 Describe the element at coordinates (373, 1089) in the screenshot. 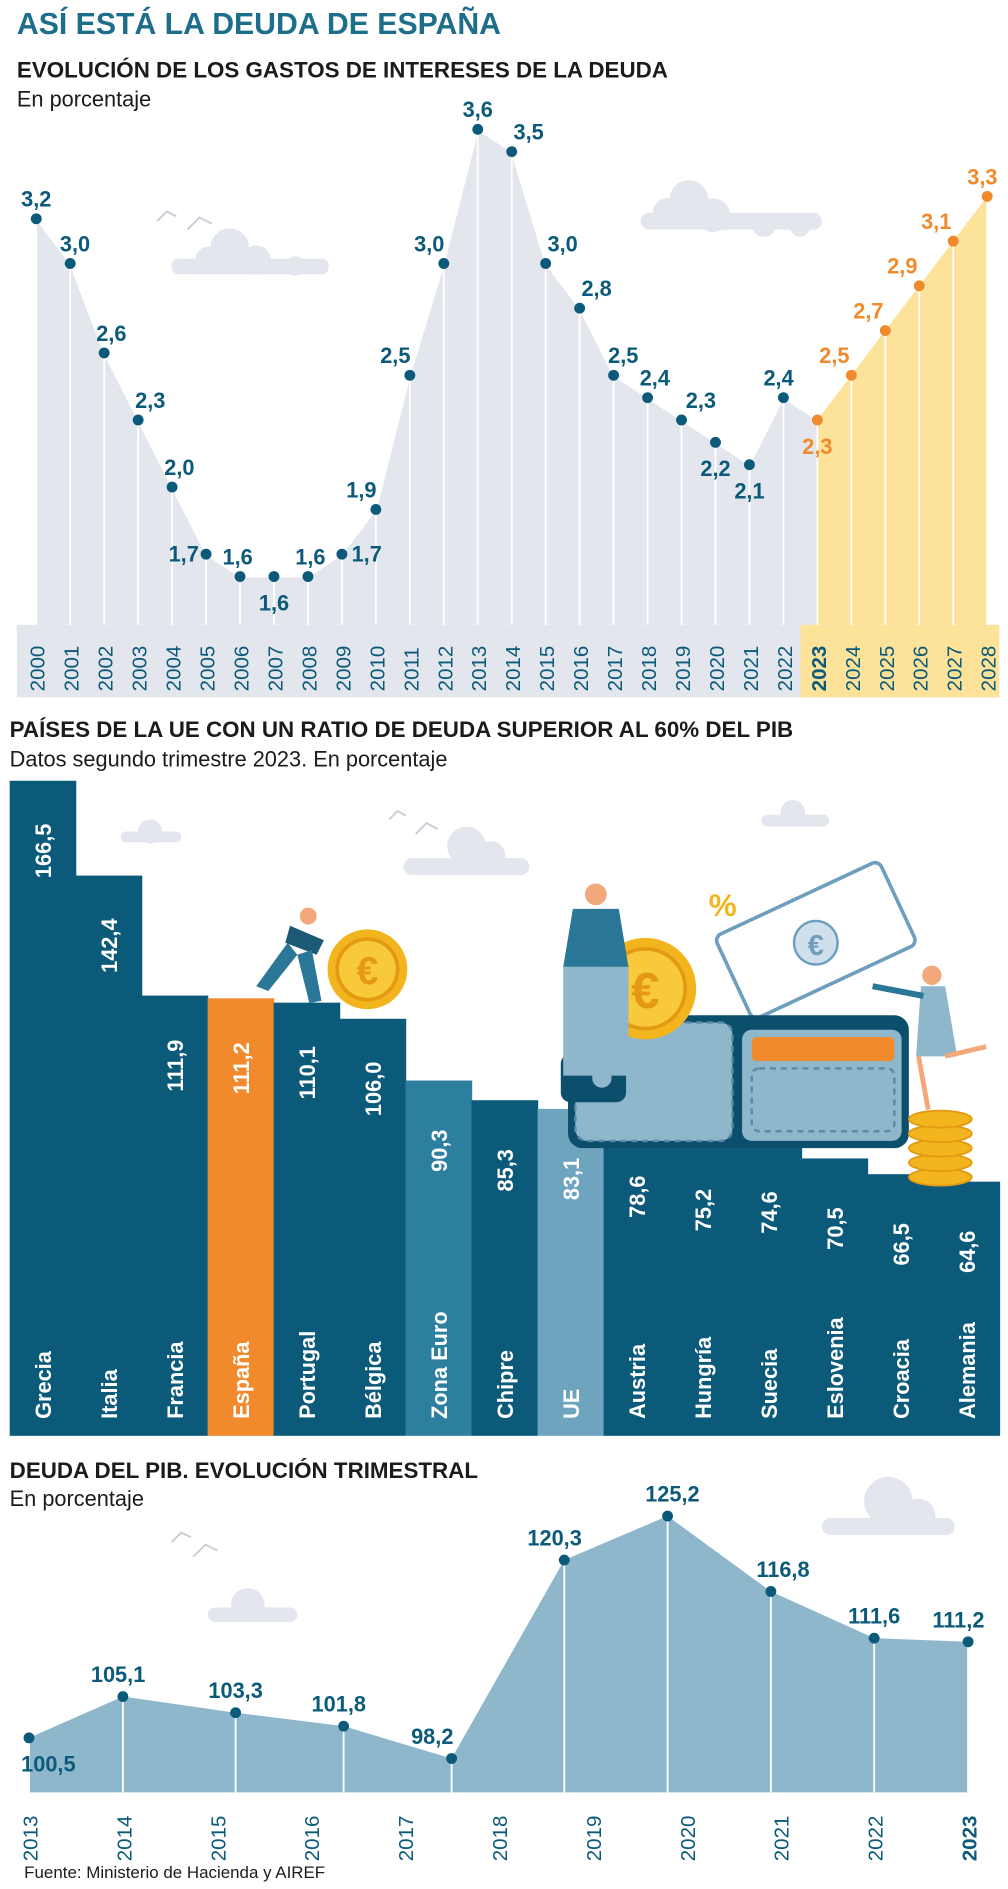

I see `value-label: 106,0` at that location.